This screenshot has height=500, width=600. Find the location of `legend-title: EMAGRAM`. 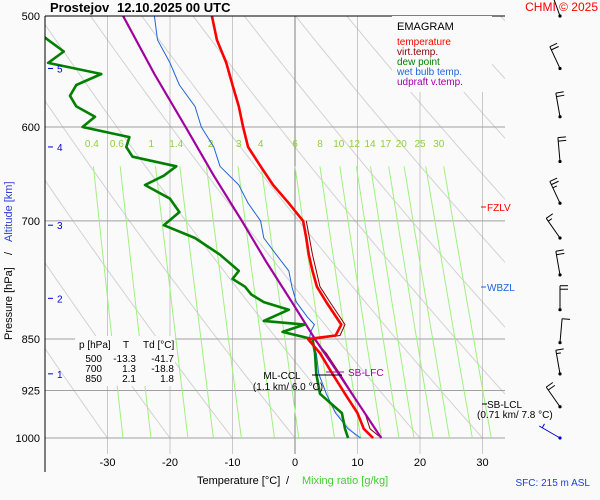

legend-title: EMAGRAM is located at coordinates (425, 27).